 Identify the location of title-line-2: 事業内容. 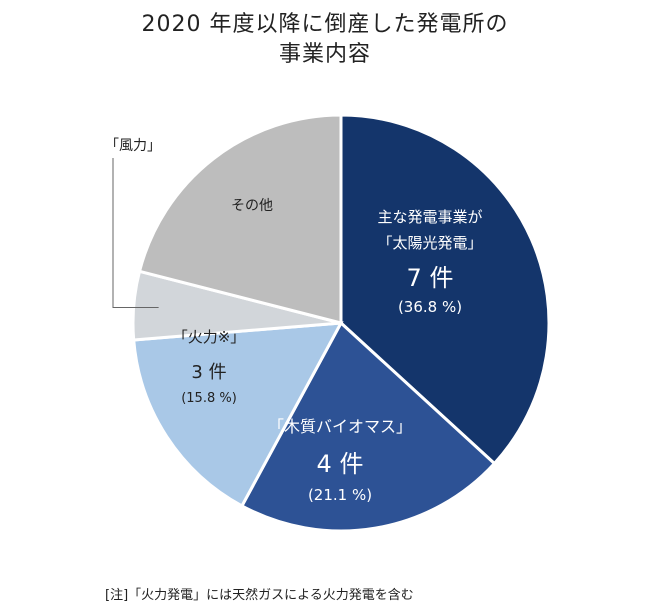
(324, 54).